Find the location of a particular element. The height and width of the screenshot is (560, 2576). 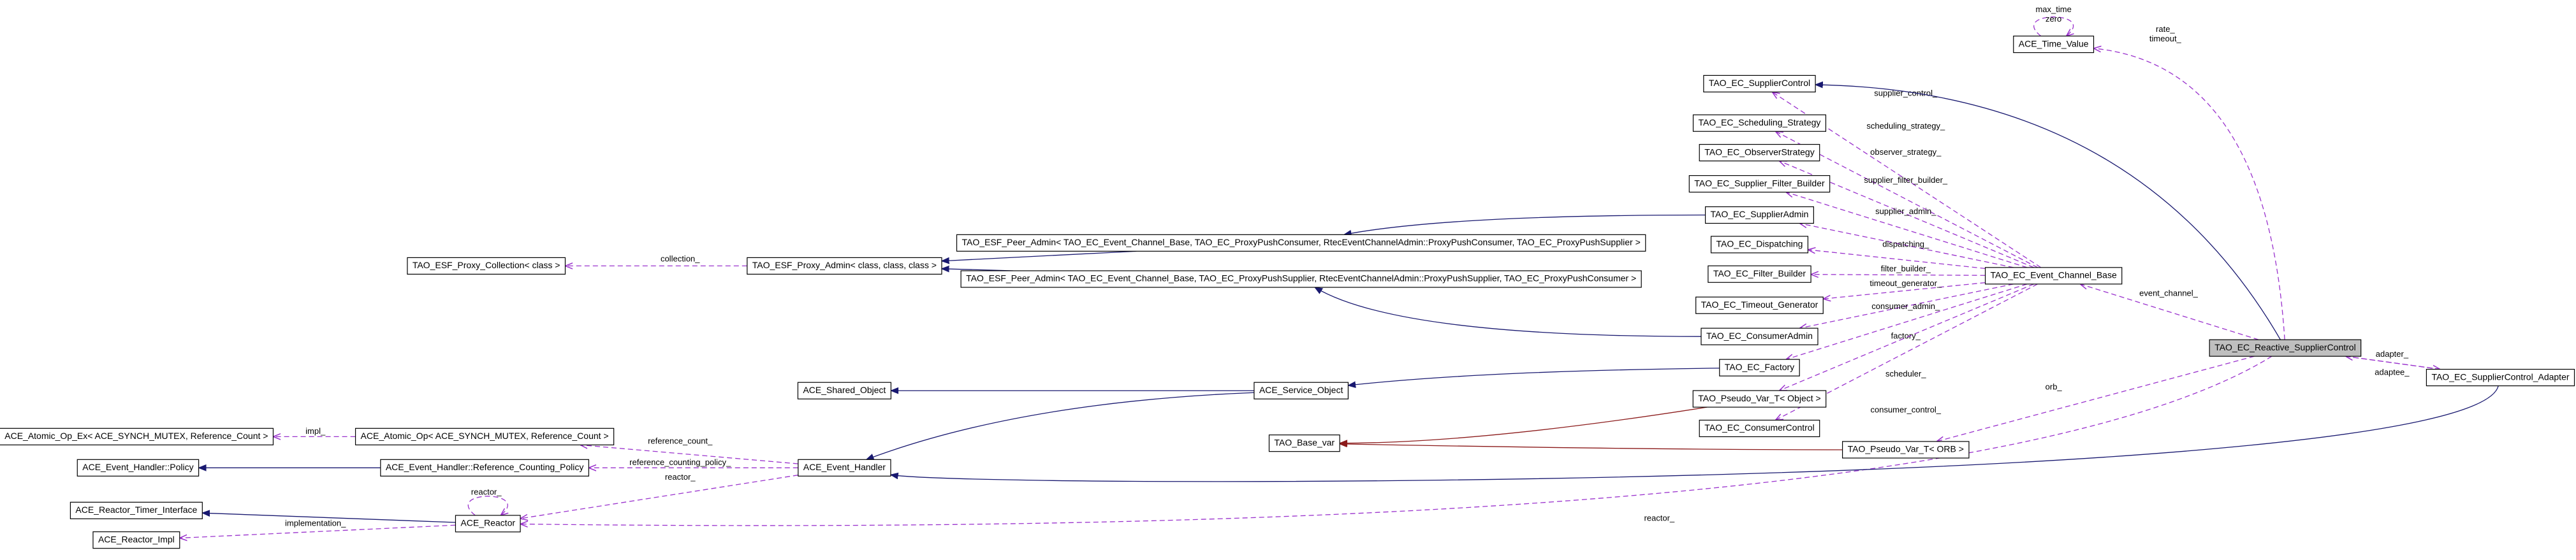

edge-label: rate_ is located at coordinates (2165, 29).